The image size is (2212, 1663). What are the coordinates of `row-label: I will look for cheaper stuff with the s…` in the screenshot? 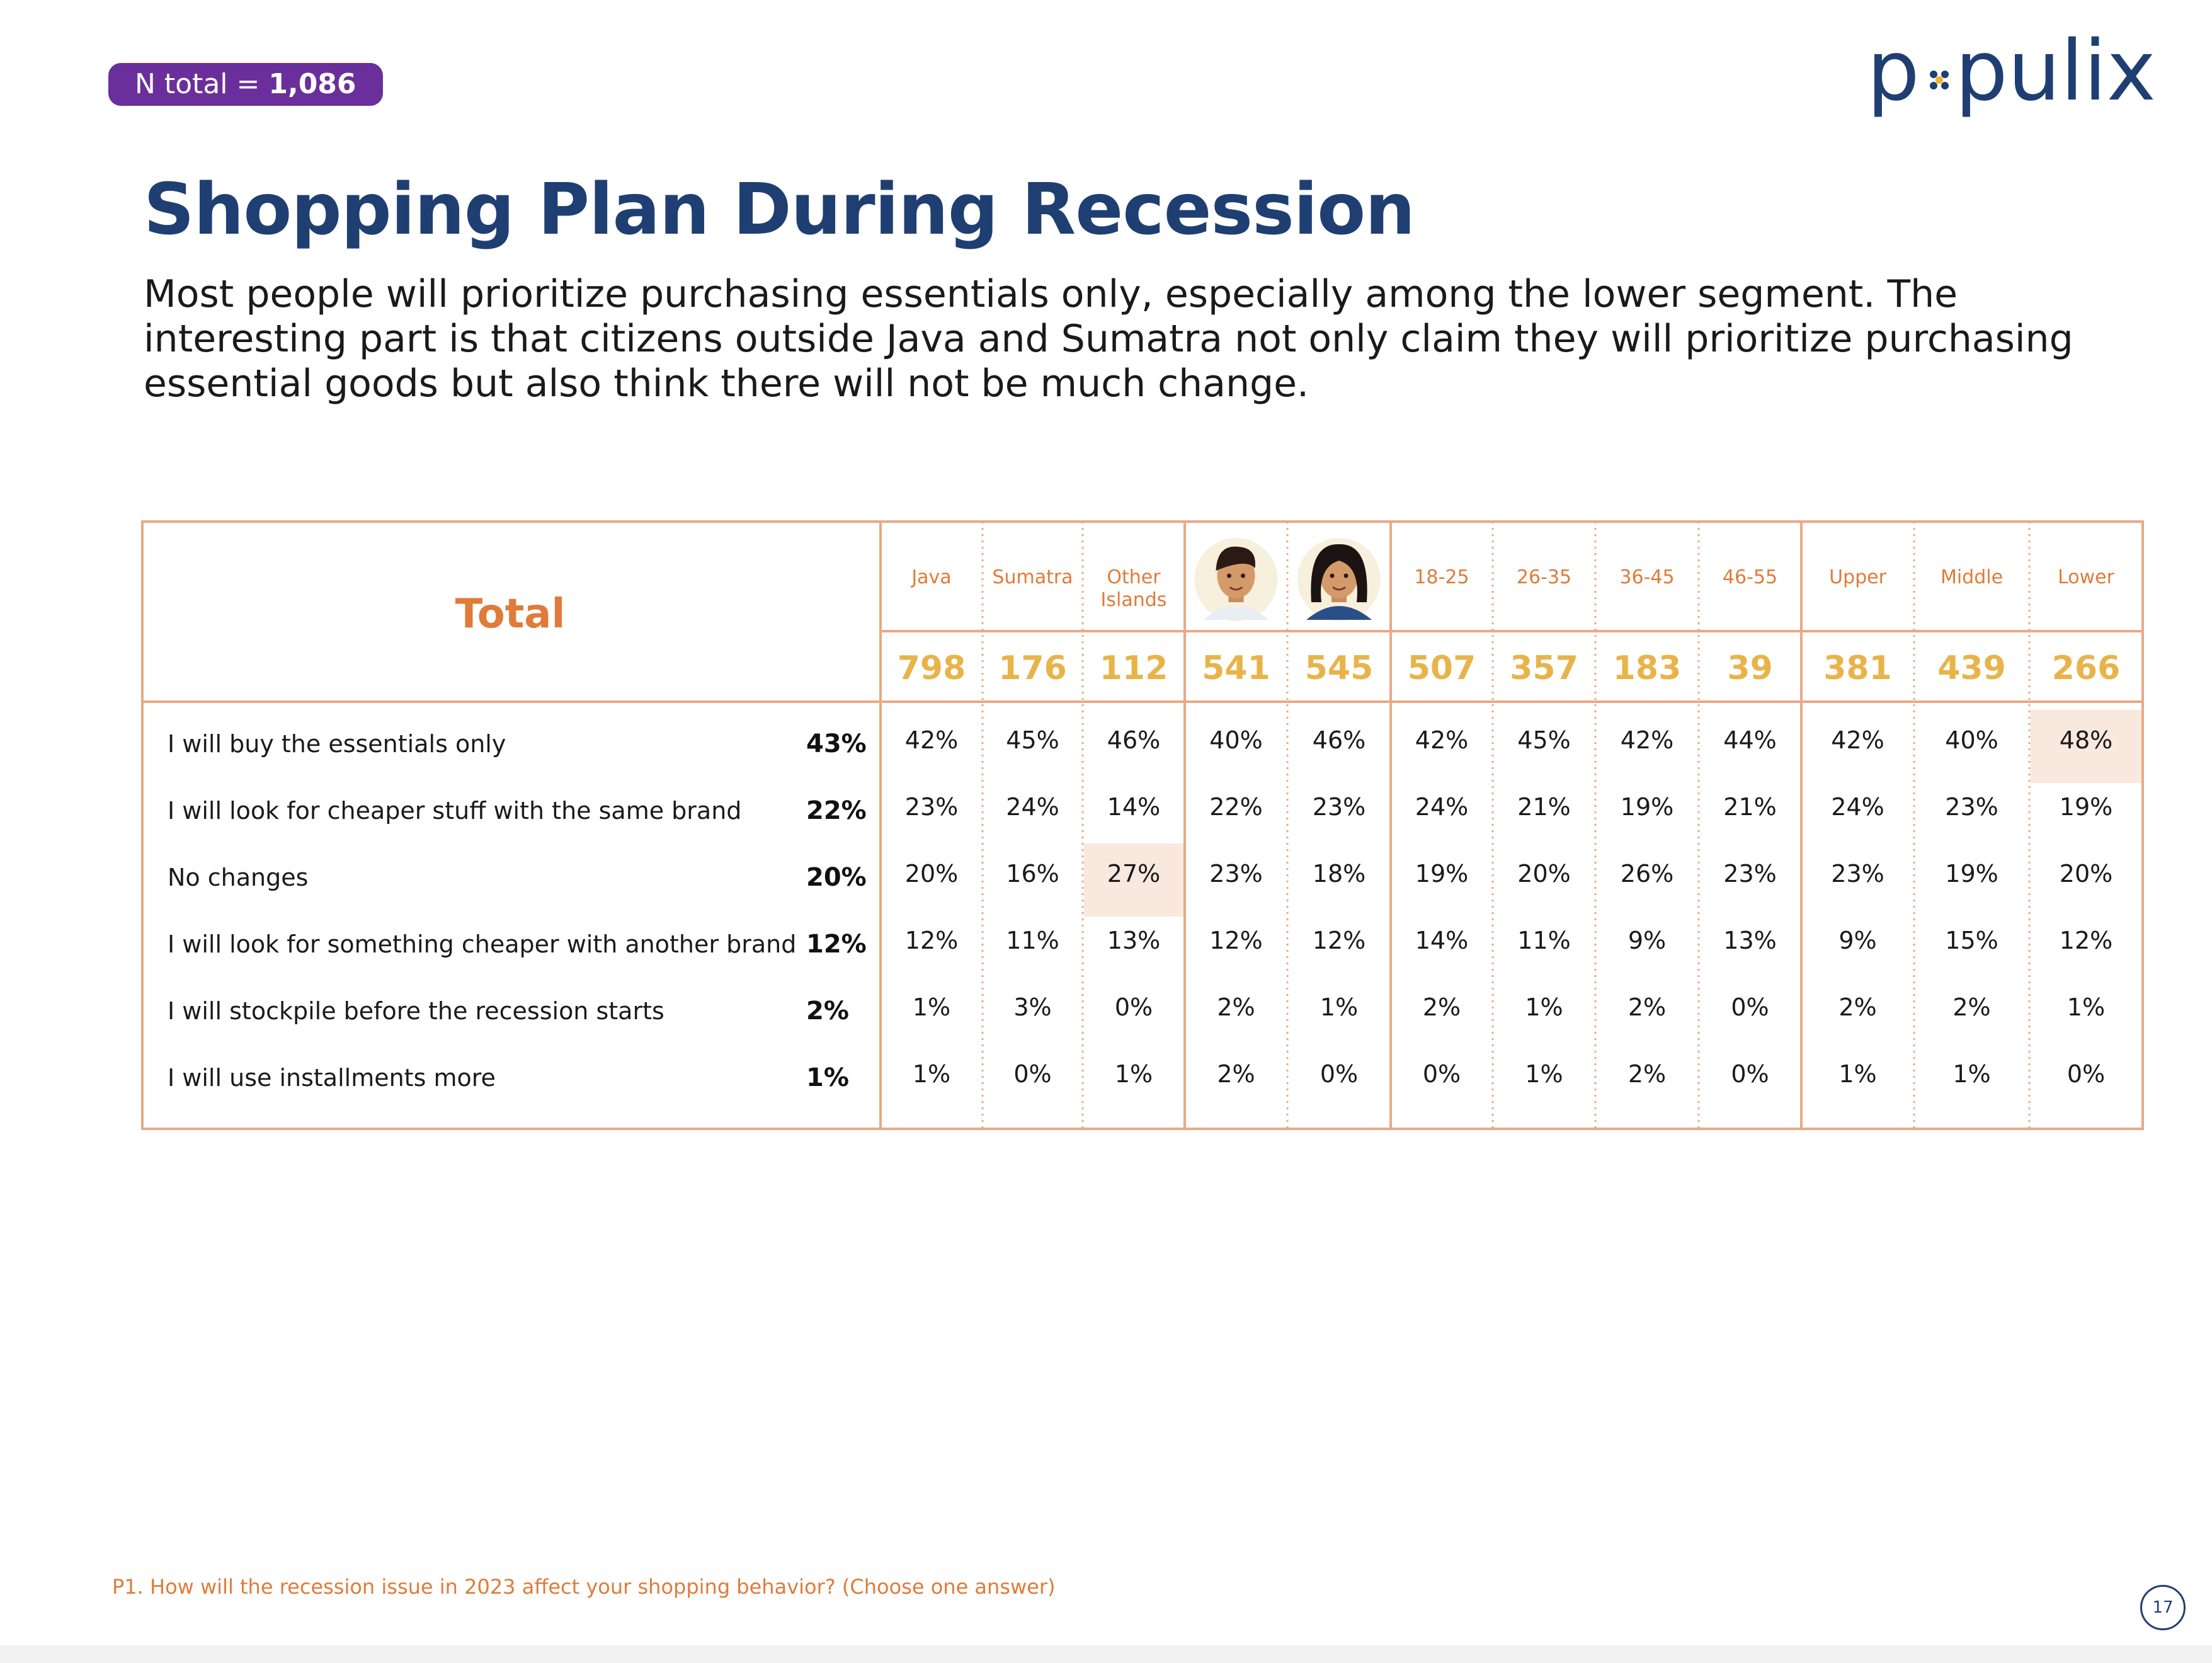 It's located at (454, 811).